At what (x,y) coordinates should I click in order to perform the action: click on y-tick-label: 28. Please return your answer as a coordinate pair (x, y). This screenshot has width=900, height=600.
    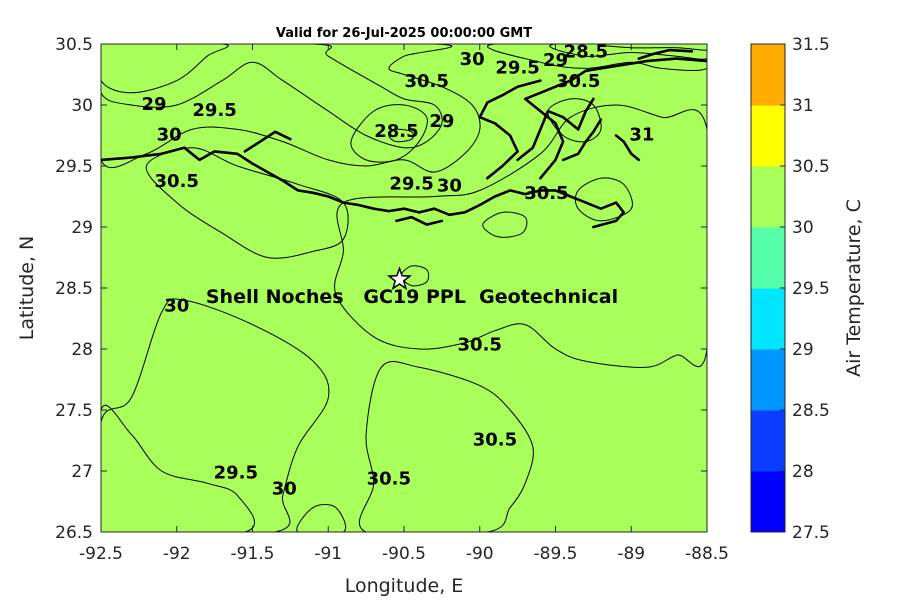
    Looking at the image, I should click on (82, 350).